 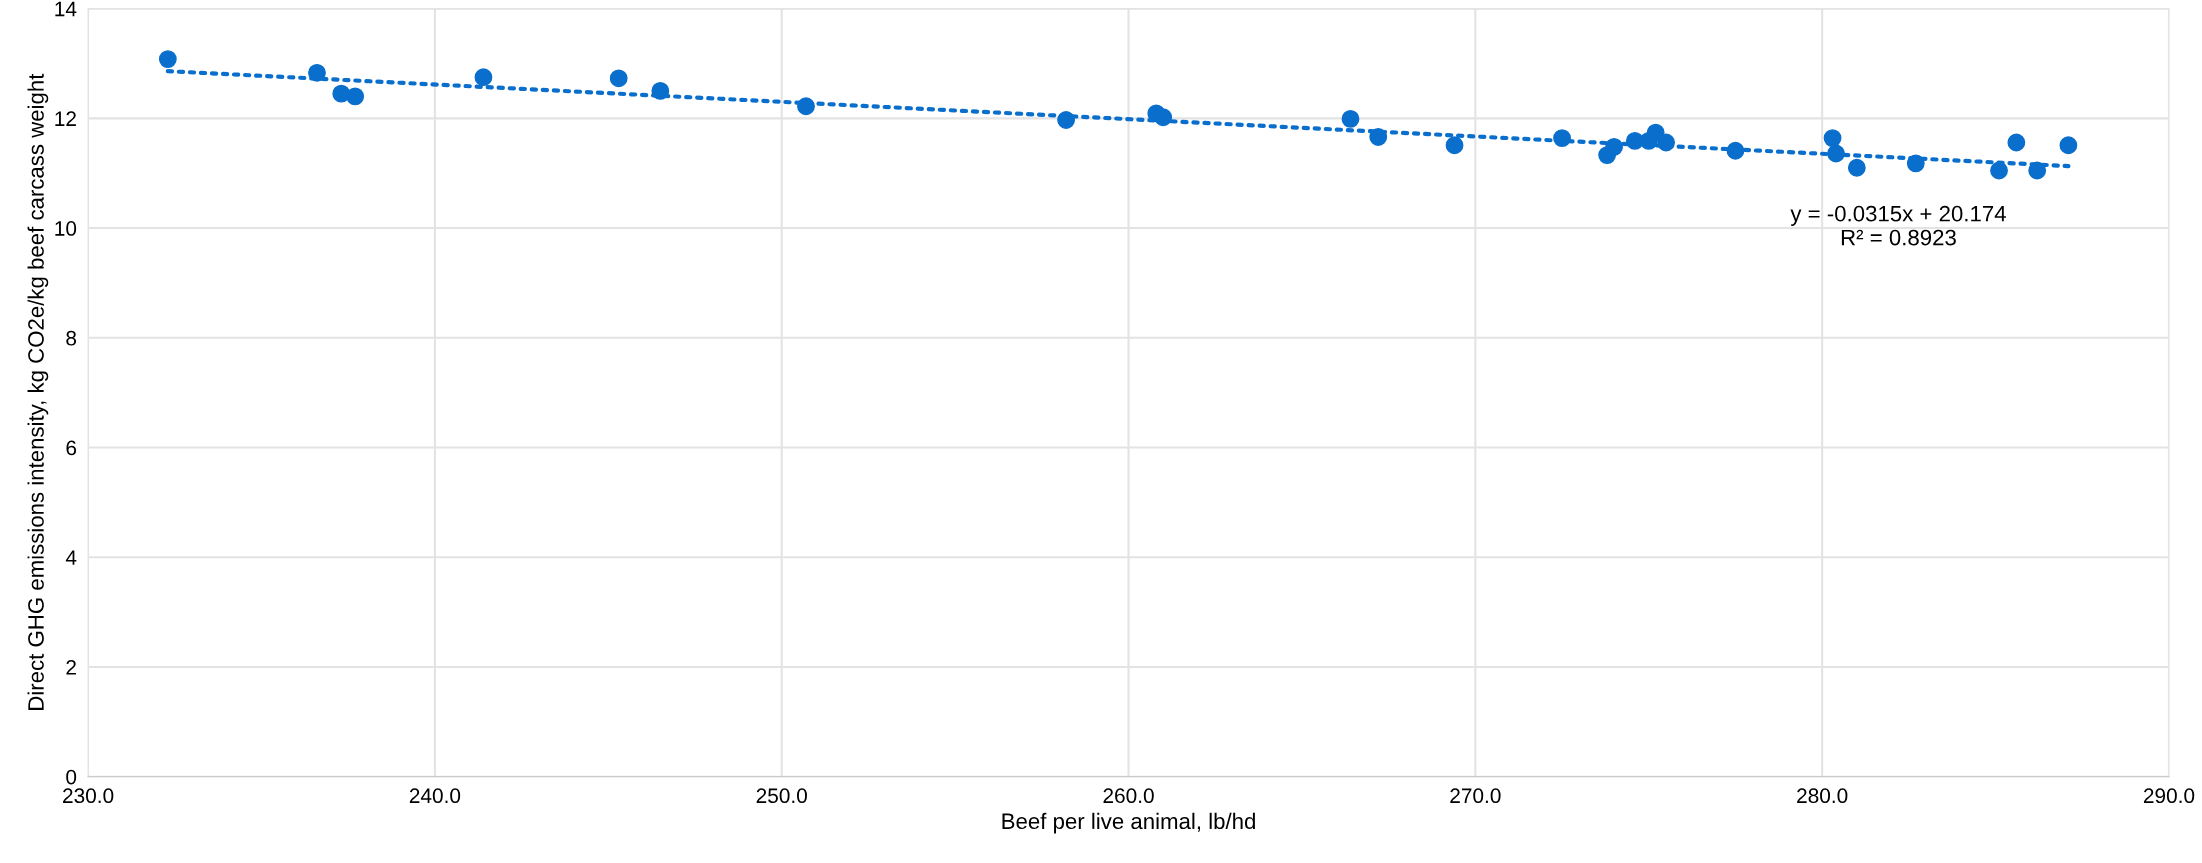 What do you see at coordinates (435, 796) in the screenshot?
I see `x-tick-label: 240.0` at bounding box center [435, 796].